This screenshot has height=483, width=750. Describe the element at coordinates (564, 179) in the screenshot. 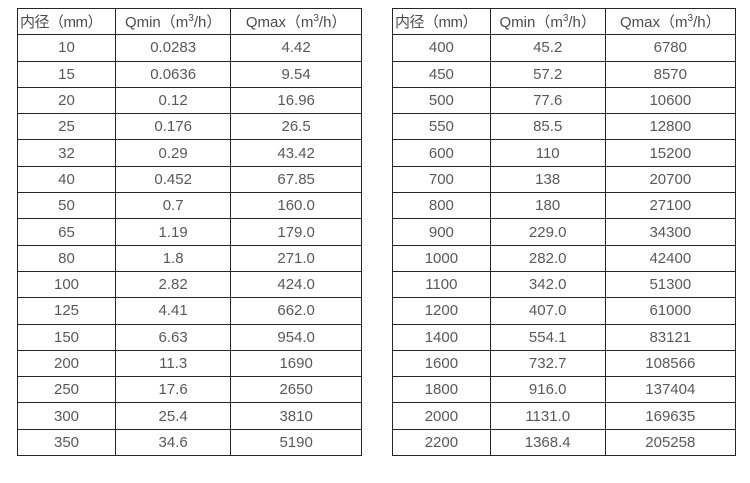

I see `table-row: 700 138 20700` at that location.